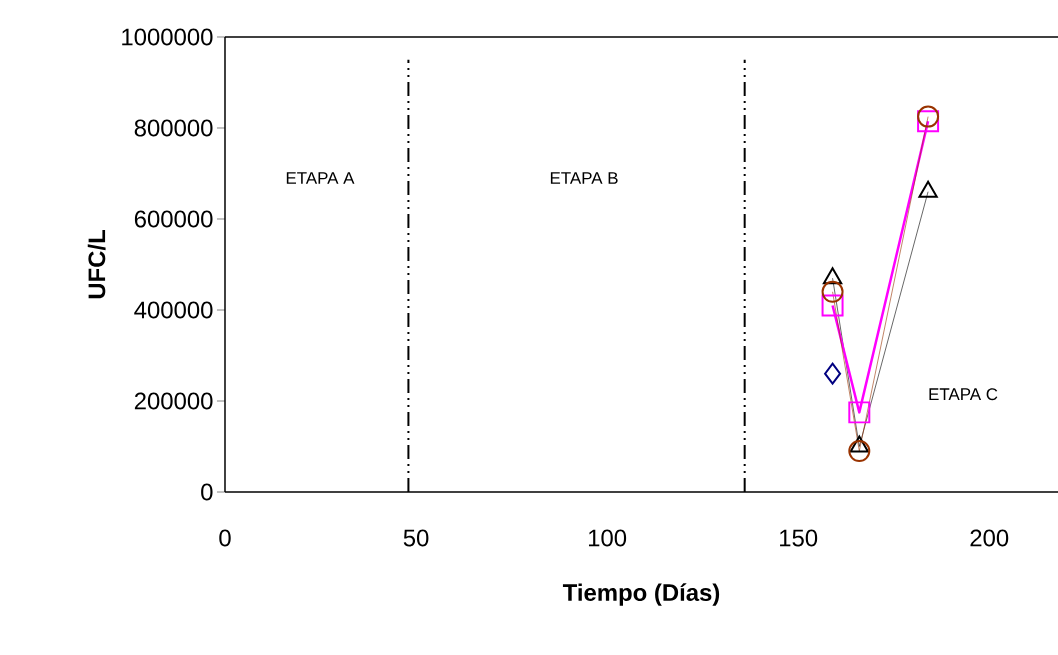 This screenshot has height=655, width=1058. What do you see at coordinates (96, 264) in the screenshot?
I see `y-axis-title: UFC/L` at bounding box center [96, 264].